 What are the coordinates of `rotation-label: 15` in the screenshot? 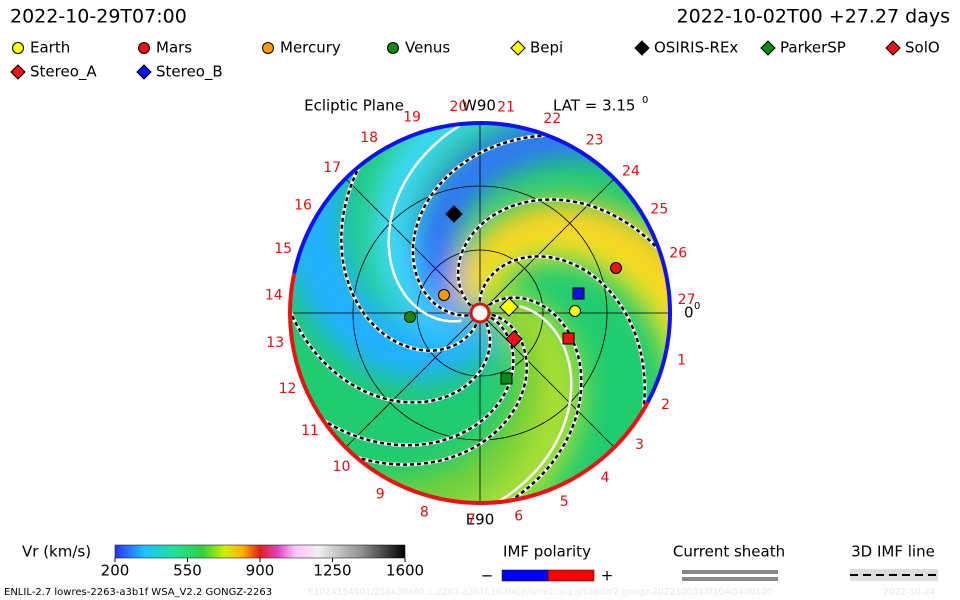 It's located at (283, 249).